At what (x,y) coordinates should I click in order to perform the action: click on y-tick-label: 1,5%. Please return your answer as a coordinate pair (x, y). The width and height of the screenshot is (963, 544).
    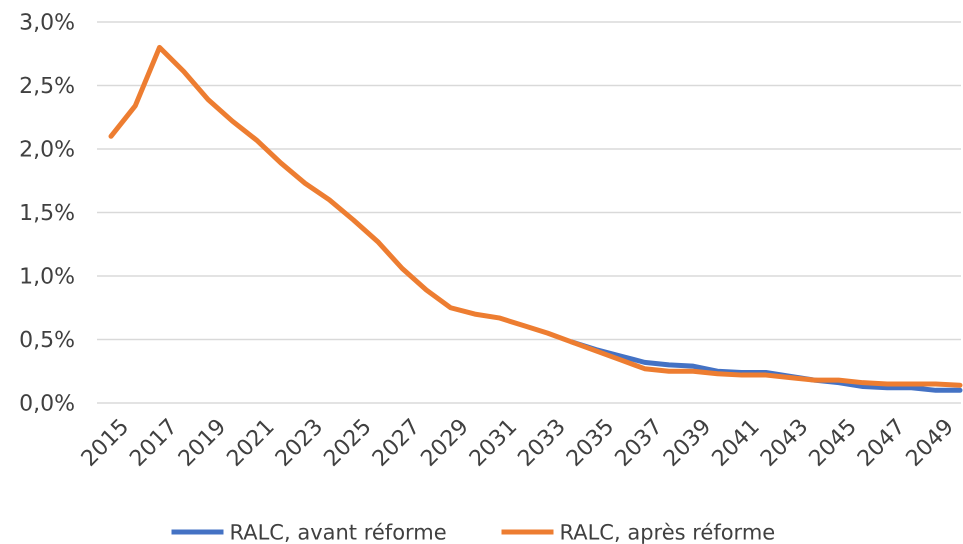
    Looking at the image, I should click on (47, 213).